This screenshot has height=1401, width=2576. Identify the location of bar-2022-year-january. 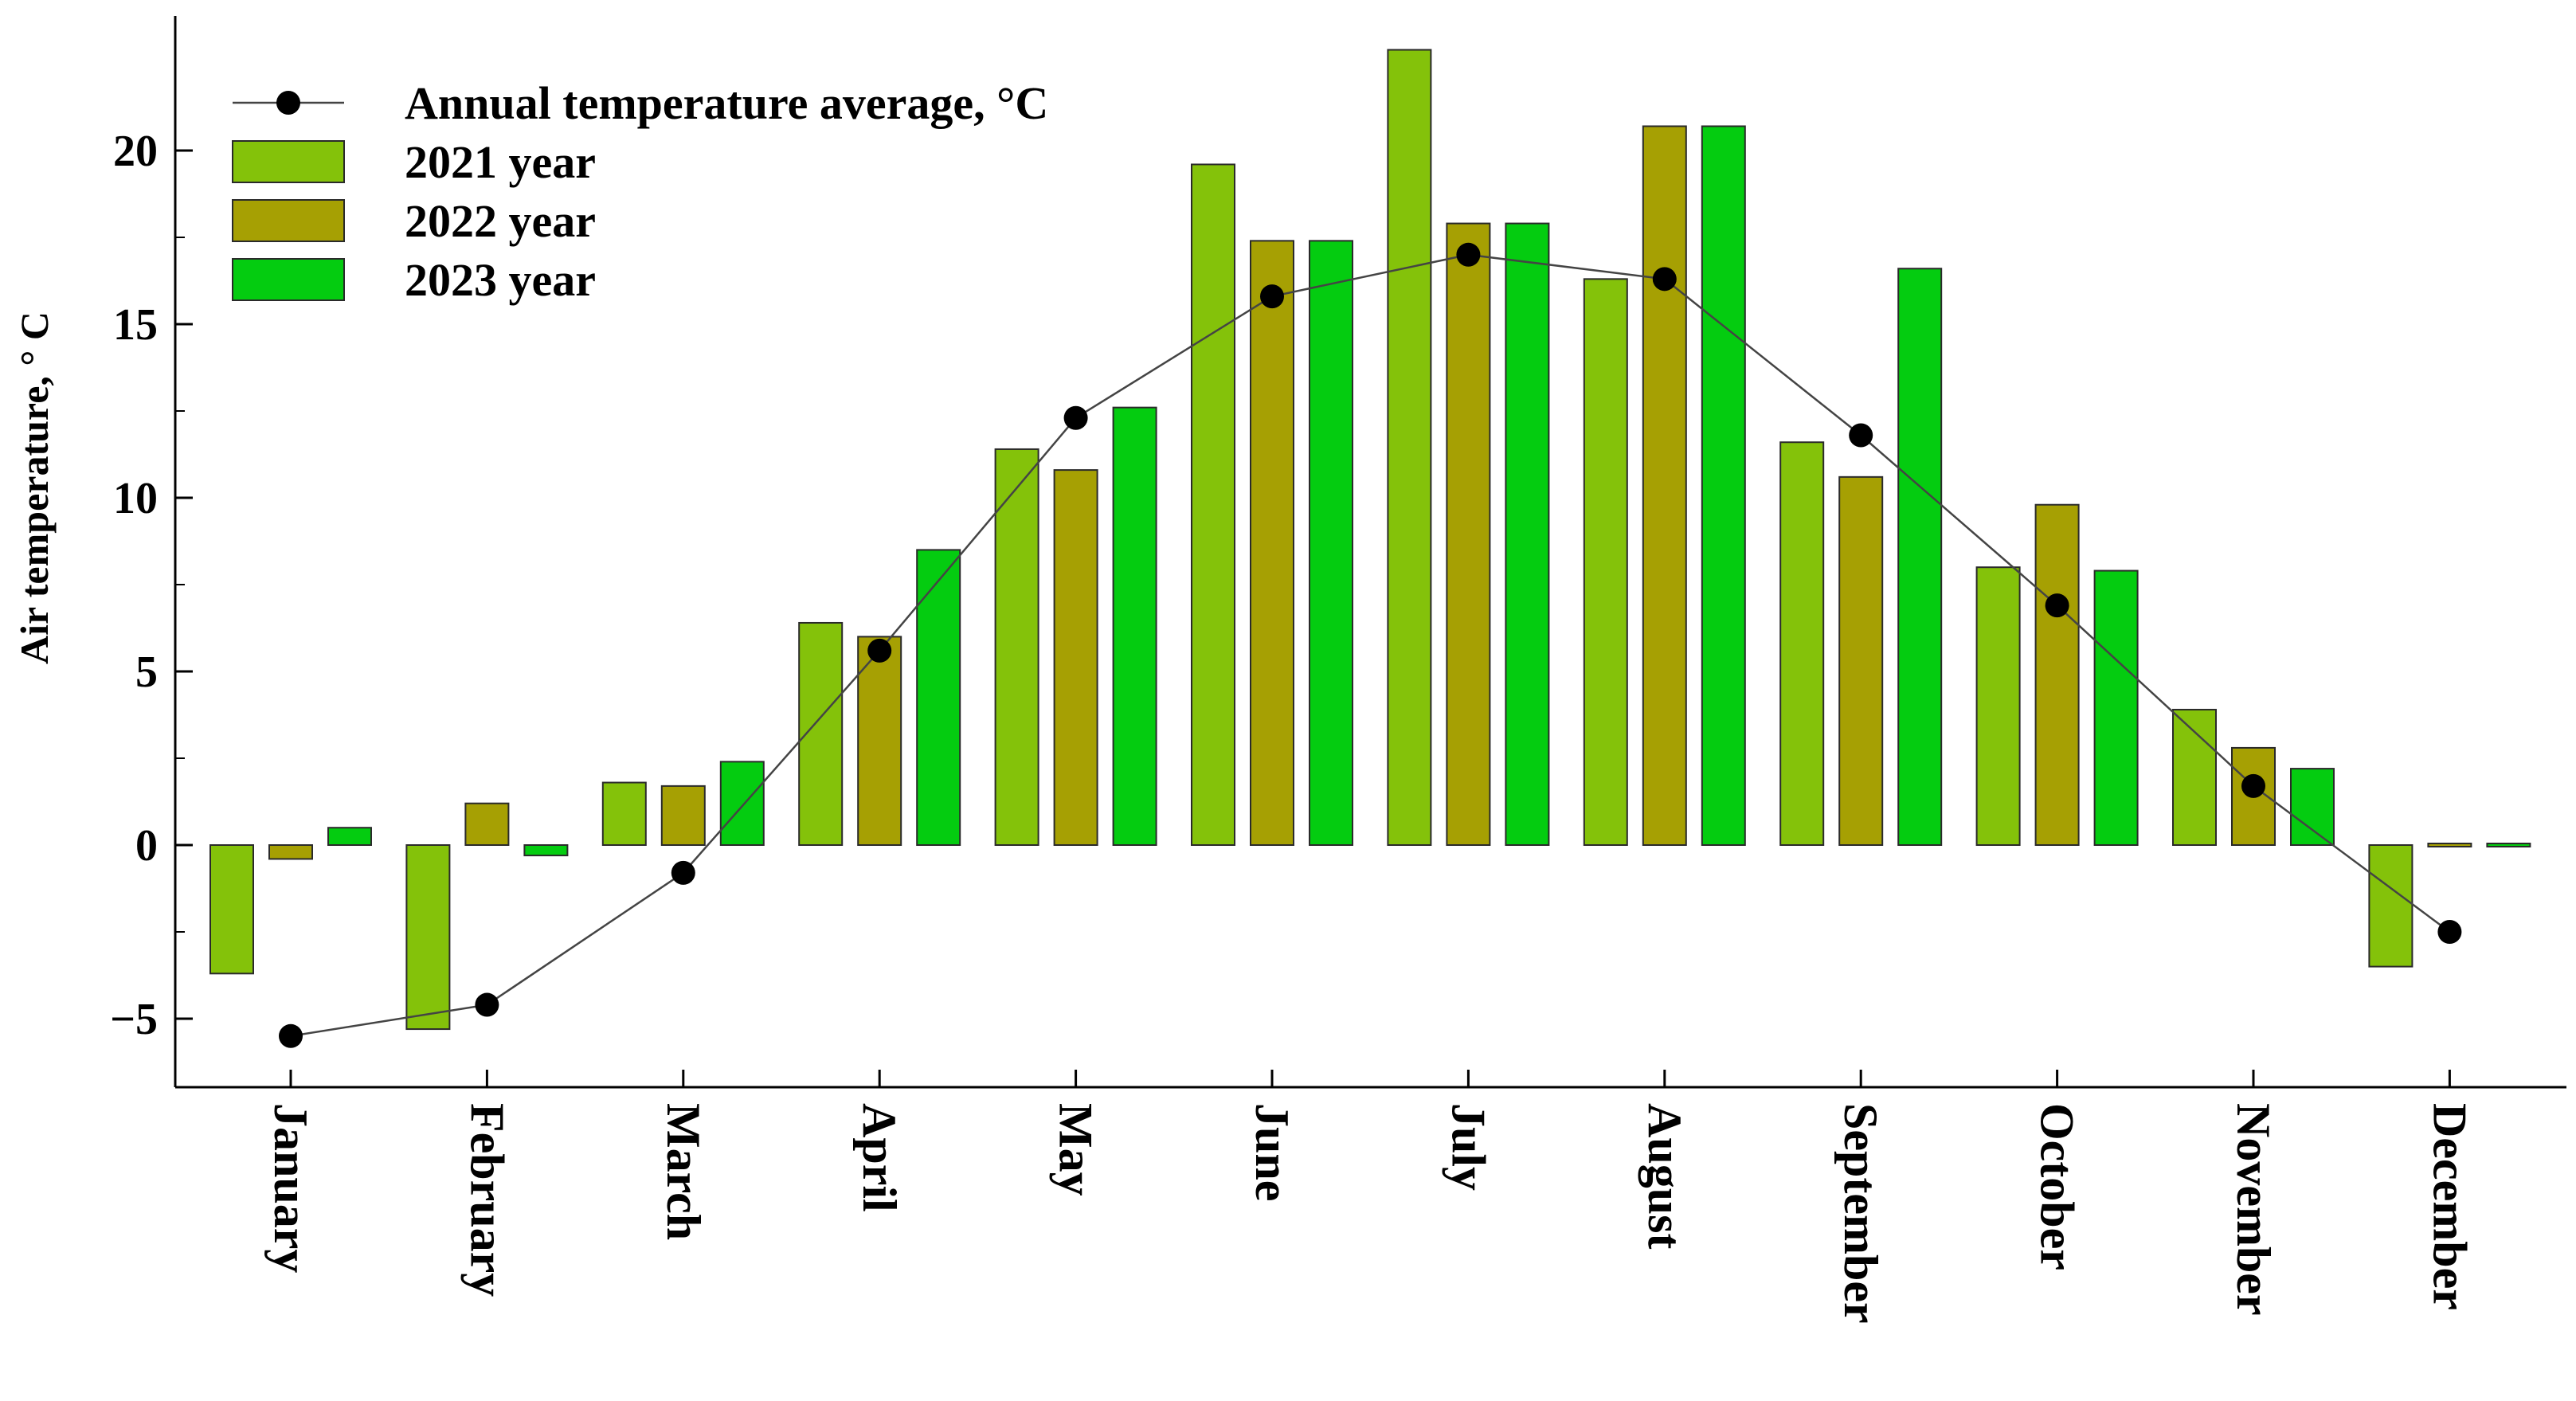
(290, 852).